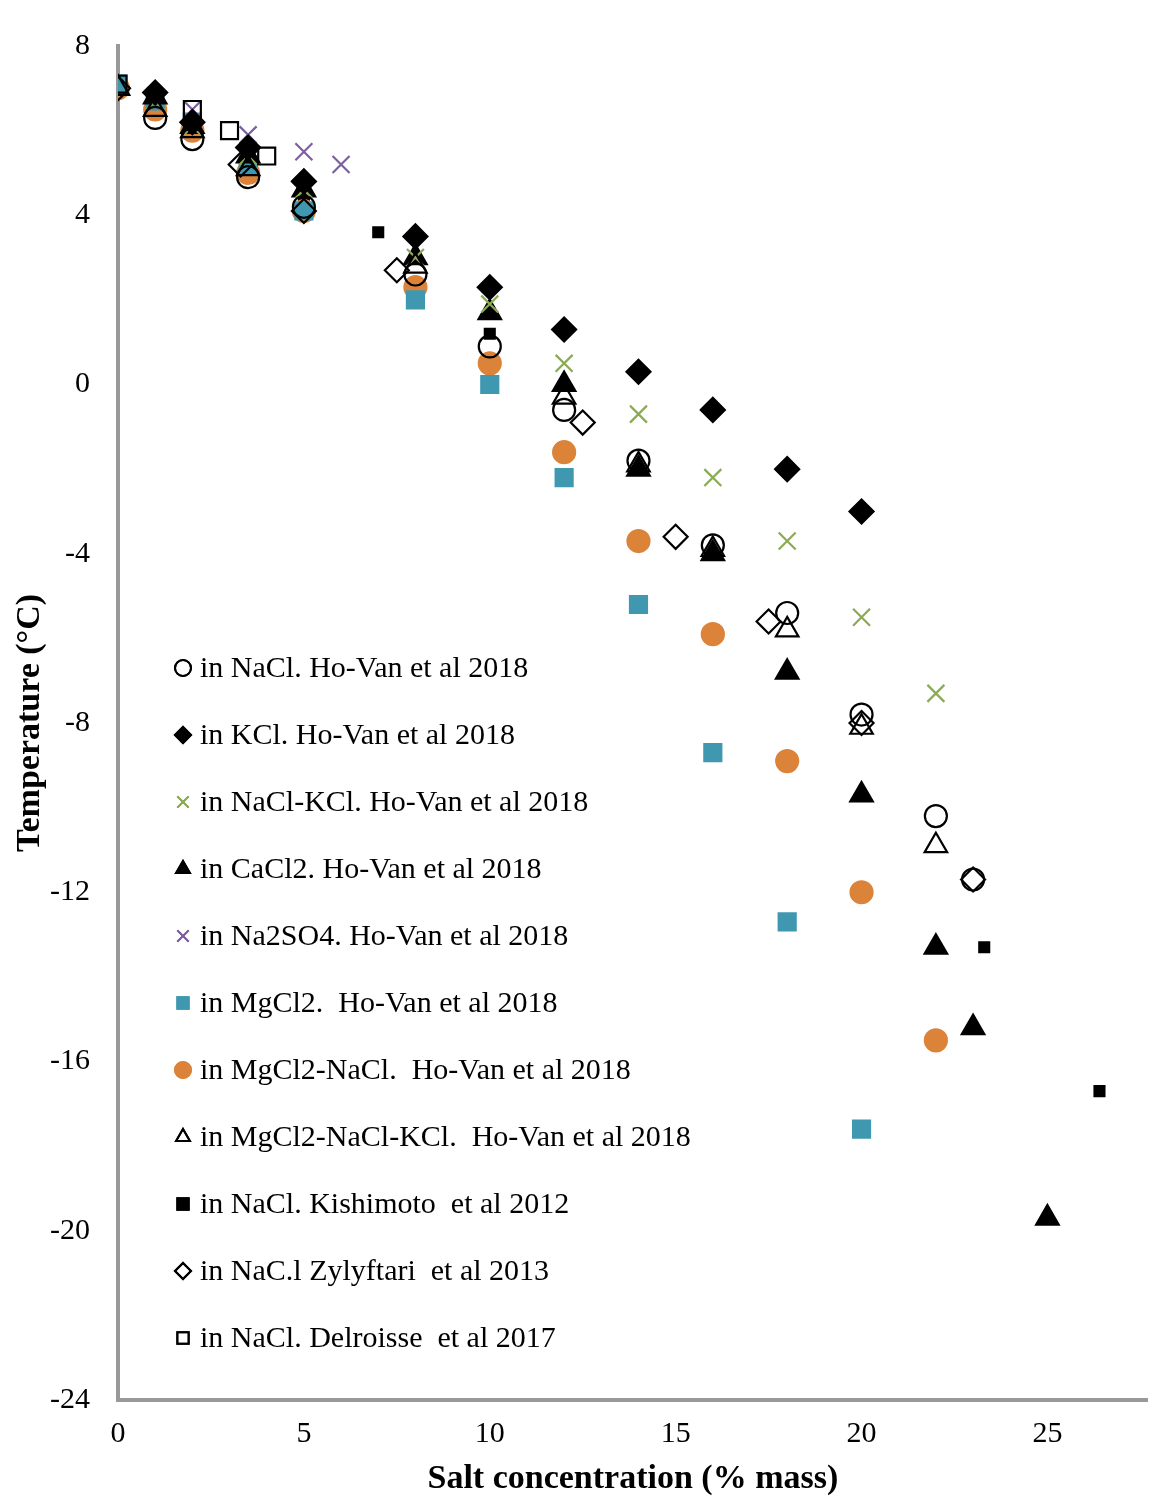 This screenshot has height=1504, width=1163. I want to click on x-tick-label: 25, so click(1047, 1431).